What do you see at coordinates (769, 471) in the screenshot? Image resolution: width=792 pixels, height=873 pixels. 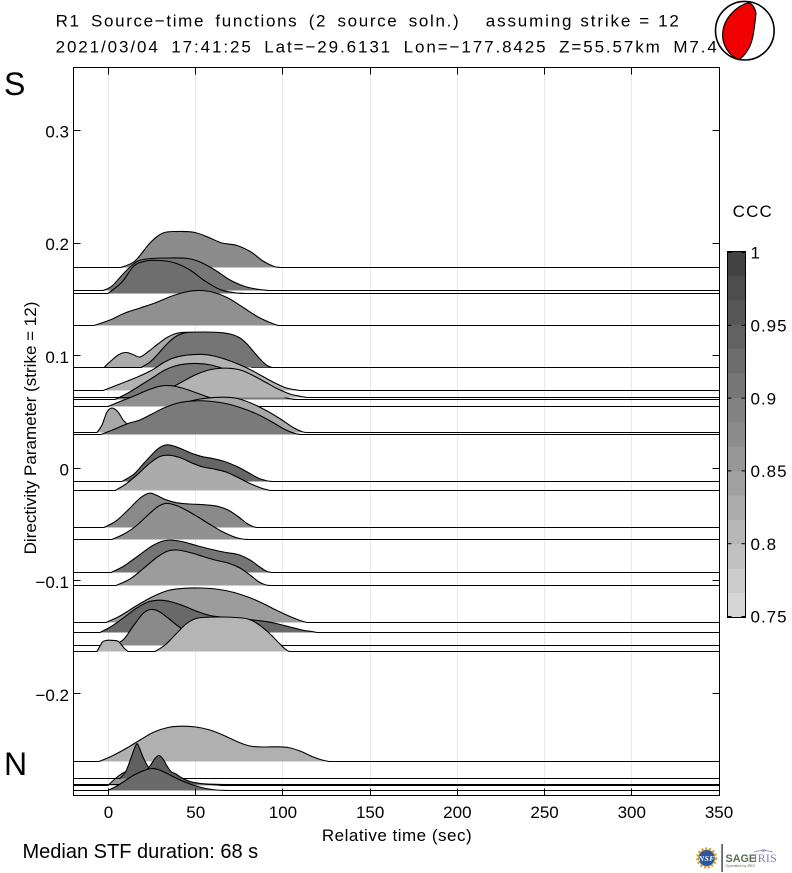 I see `svg-text: 0.85` at bounding box center [769, 471].